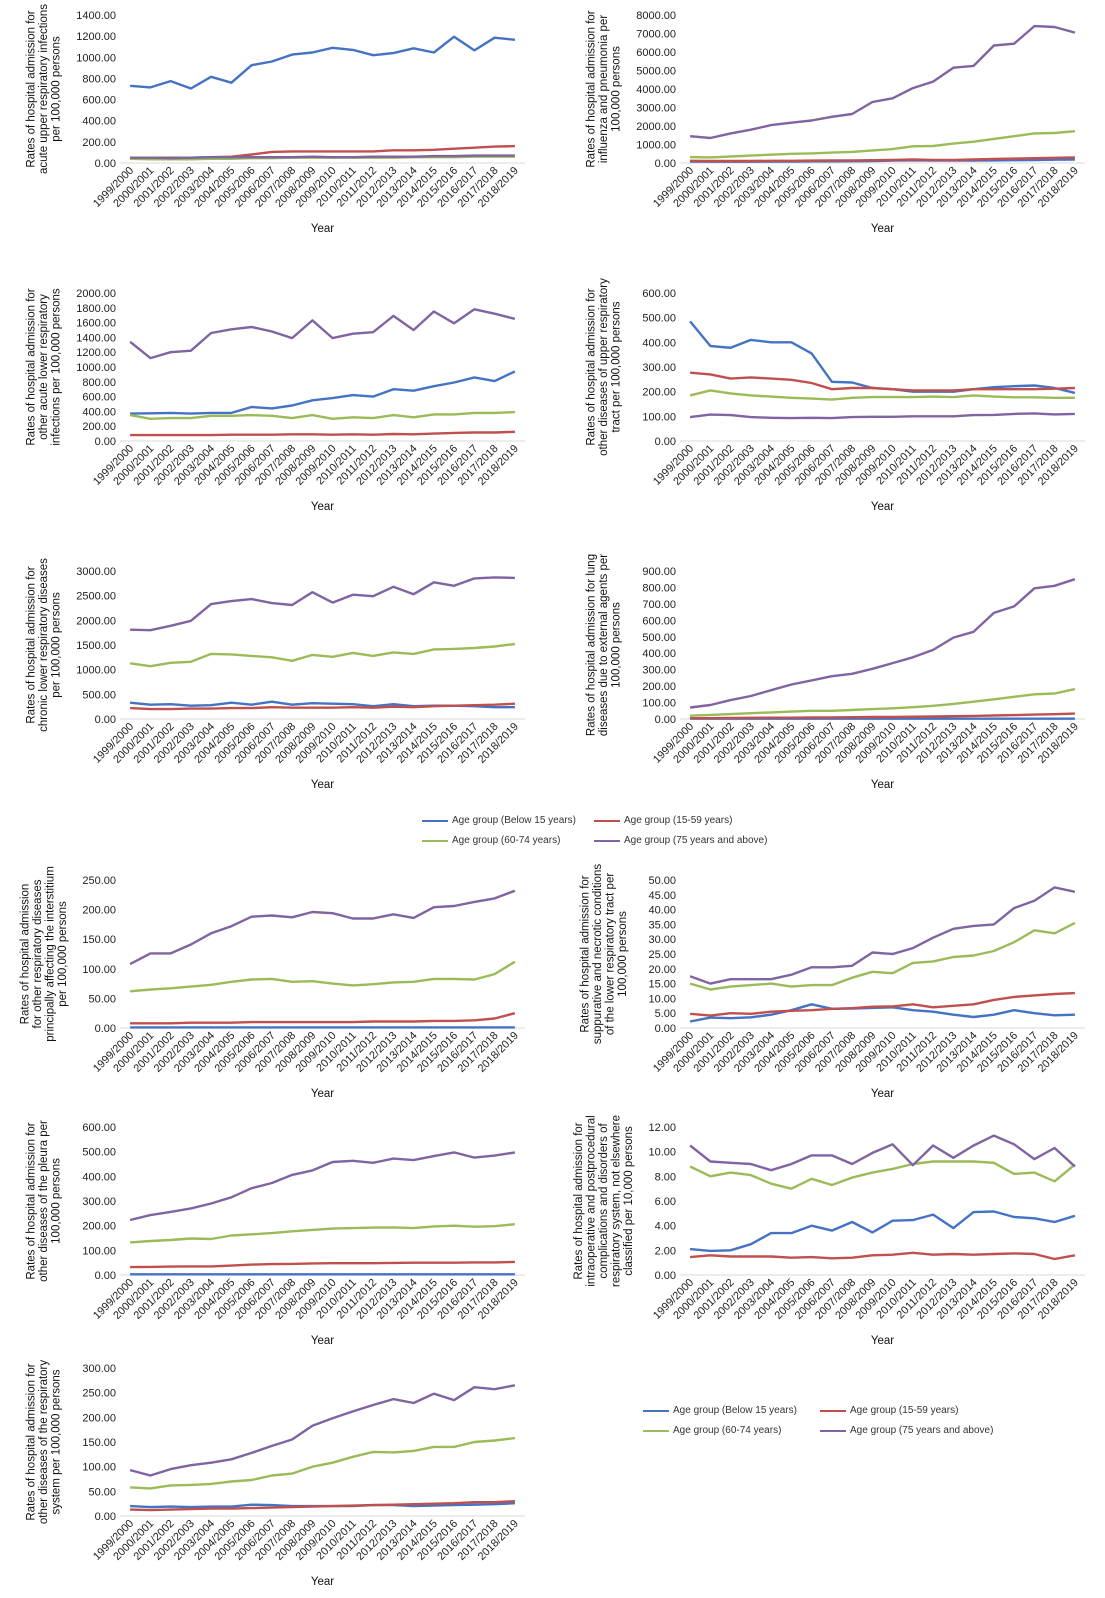 The width and height of the screenshot is (1105, 1598). Describe the element at coordinates (662, 1128) in the screenshot. I see `y-tick-label: 12.00` at that location.